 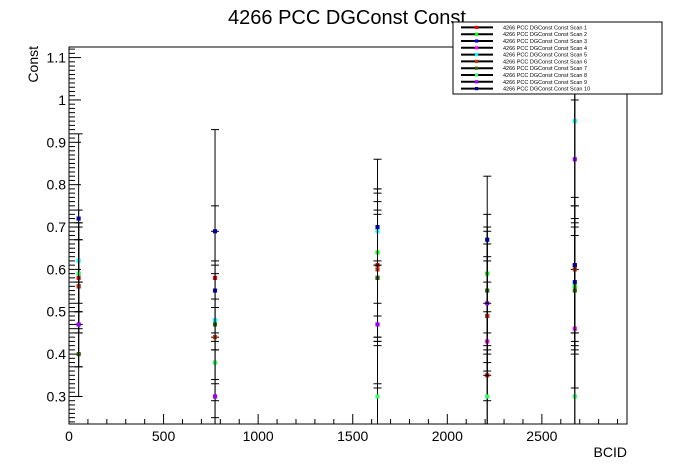 What do you see at coordinates (545, 49) in the screenshot?
I see `legend-label: 4266 PCC DGConst Const Scan 4` at bounding box center [545, 49].